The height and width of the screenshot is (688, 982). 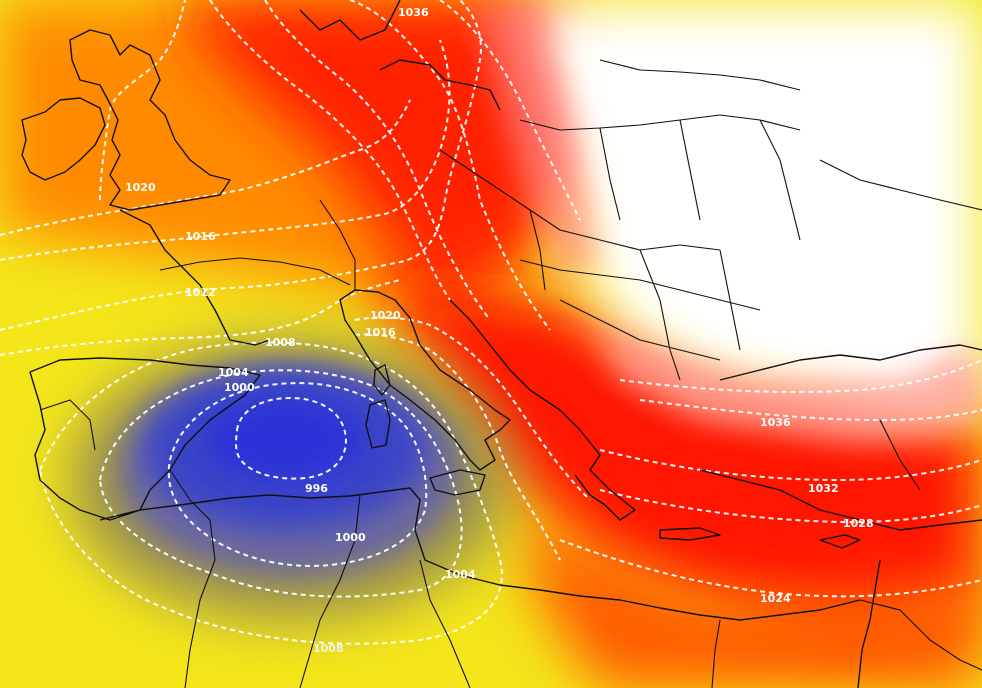 I want to click on isobar-label-fr-1016: 1016, so click(x=200, y=236).